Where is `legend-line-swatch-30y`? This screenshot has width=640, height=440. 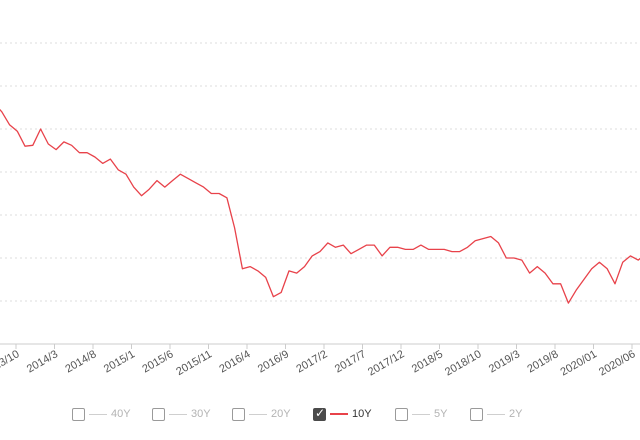
legend-line-swatch-30y is located at coordinates (178, 414).